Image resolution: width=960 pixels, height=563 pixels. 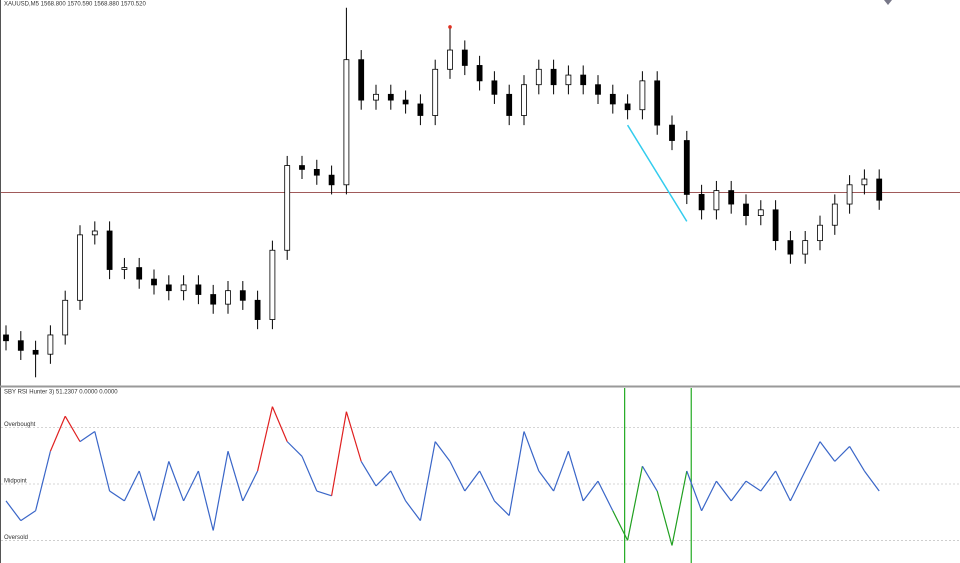 What do you see at coordinates (888, 2) in the screenshot?
I see `menu-icon` at bounding box center [888, 2].